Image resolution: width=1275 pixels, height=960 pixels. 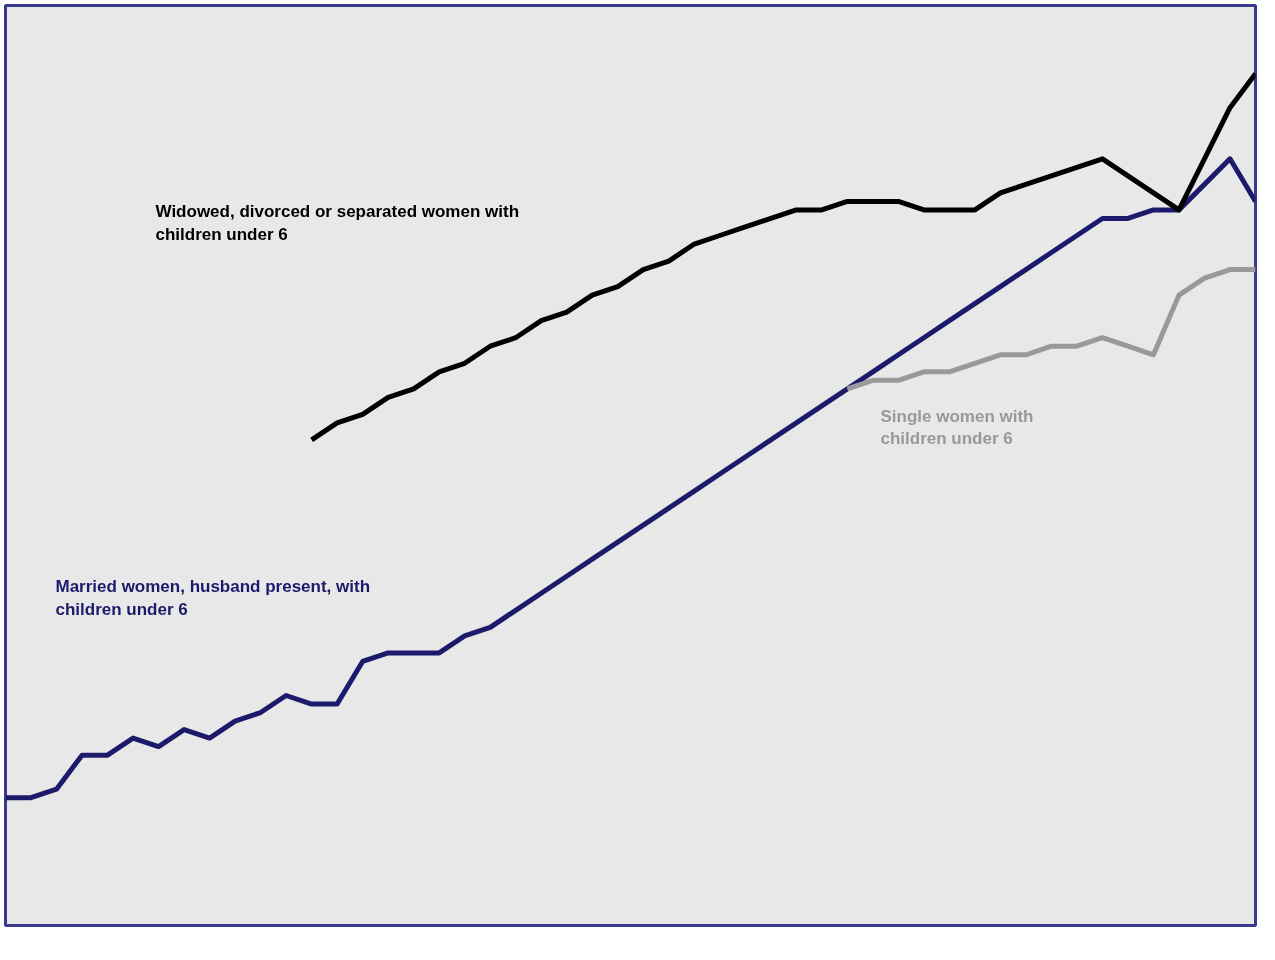 What do you see at coordinates (337, 223) in the screenshot?
I see `annotation: Widowed, divorced or separated women with children under 6` at bounding box center [337, 223].